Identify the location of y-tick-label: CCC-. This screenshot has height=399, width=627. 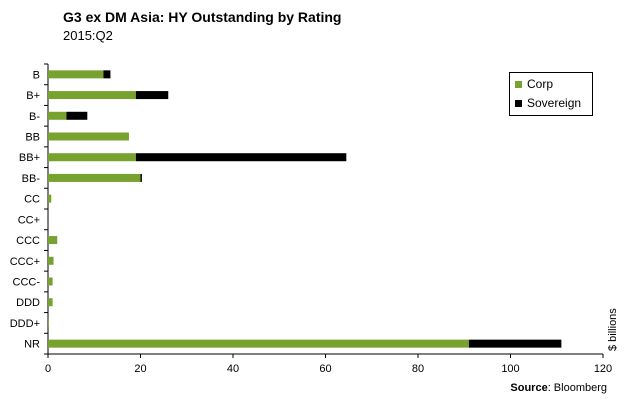
(27, 283).